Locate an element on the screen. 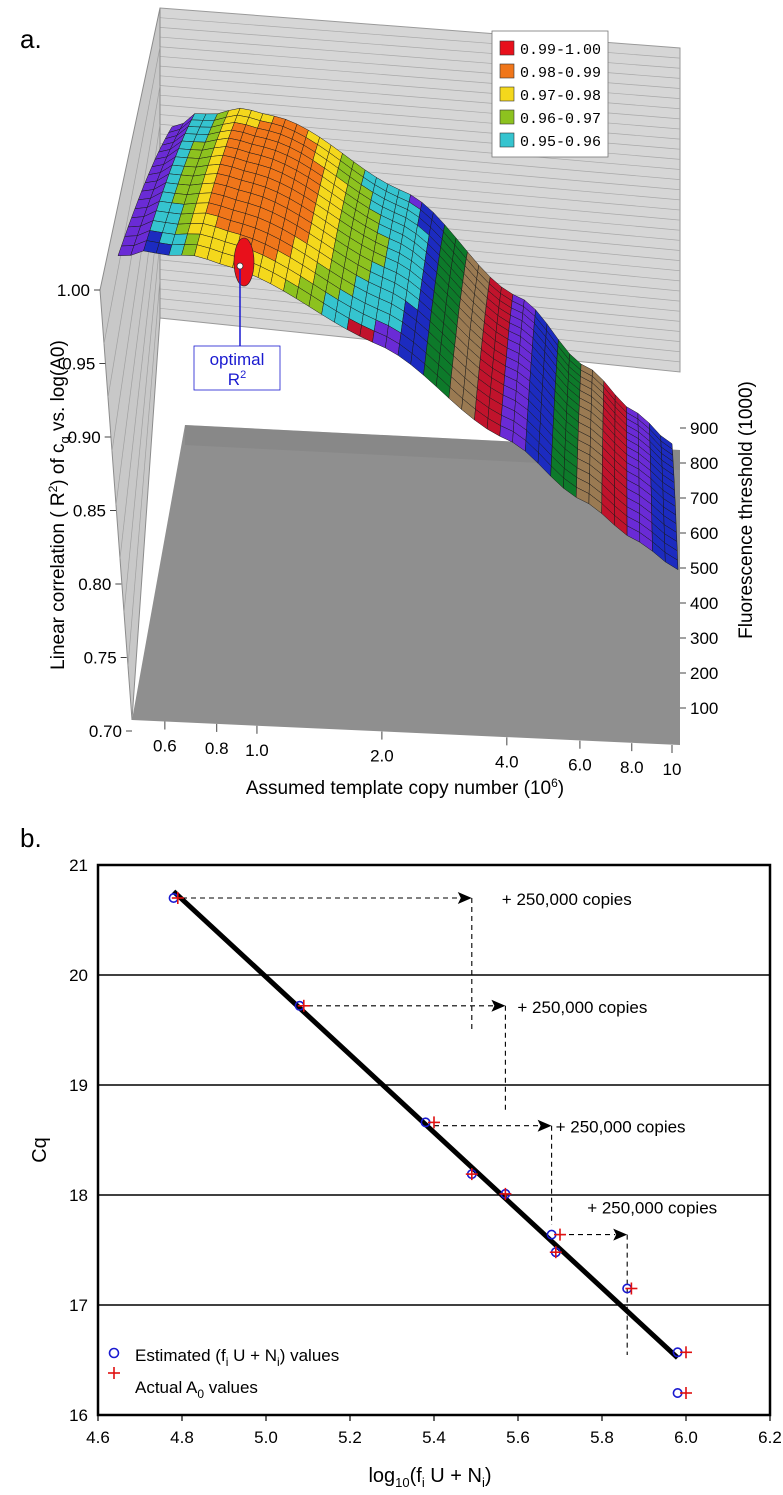 Image resolution: width=783 pixels, height=1495 pixels. z-axis-ticks: 1.00 0.95 0.90 0.85 0.80 0.75 0.70 is located at coordinates (94, 511).